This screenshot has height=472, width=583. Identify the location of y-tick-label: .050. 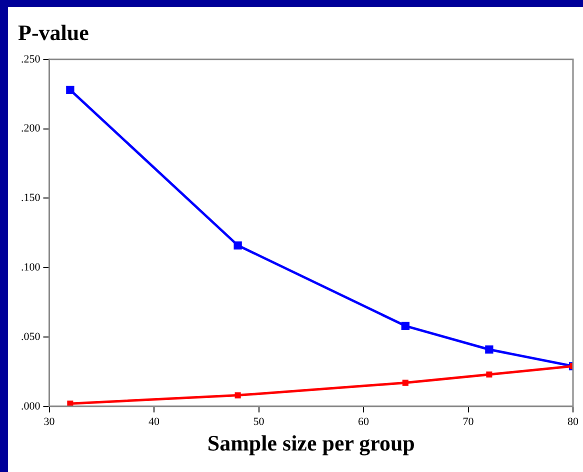
(31, 336).